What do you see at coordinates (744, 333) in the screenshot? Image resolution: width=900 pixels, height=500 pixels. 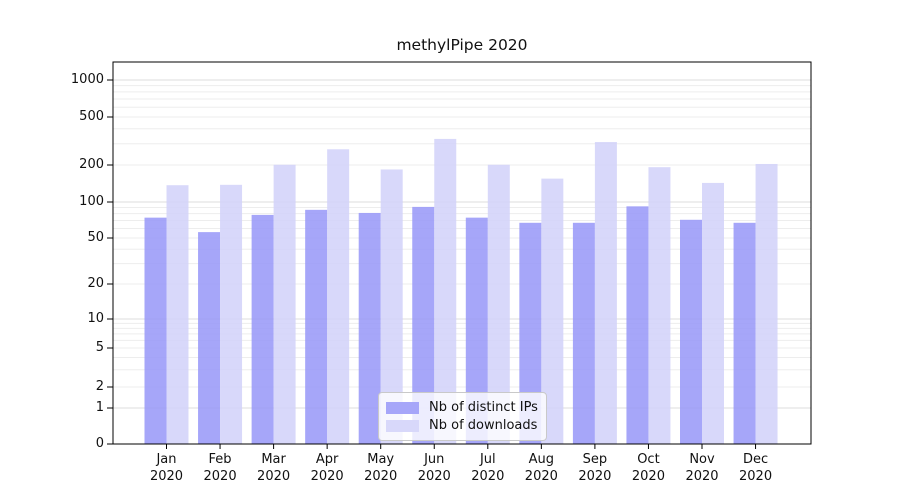 I see `bar-distinct-ips-dec` at bounding box center [744, 333].